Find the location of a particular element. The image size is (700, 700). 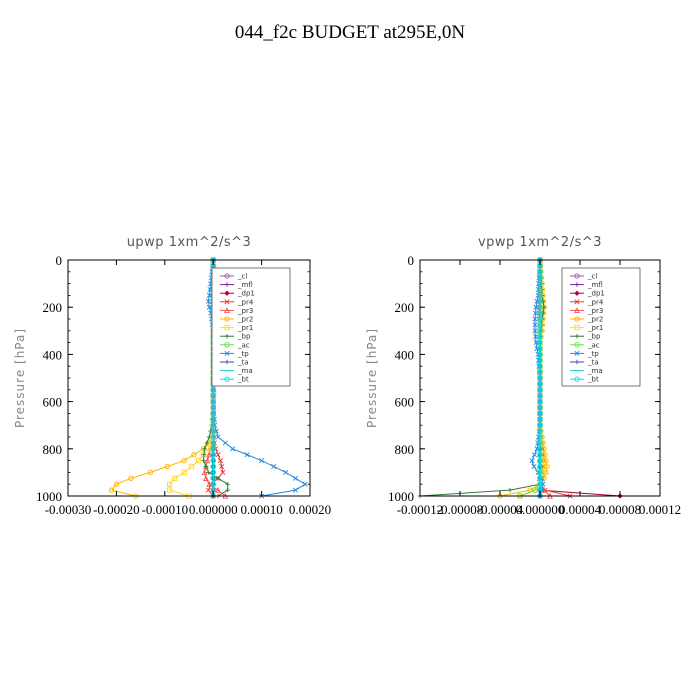

legend-label: _mfl is located at coordinates (245, 285).